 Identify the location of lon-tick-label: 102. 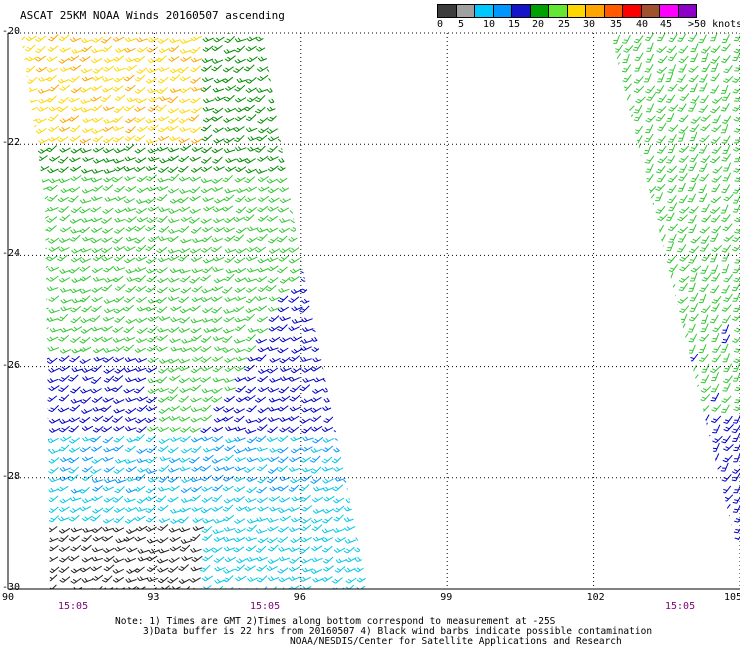
(595, 597).